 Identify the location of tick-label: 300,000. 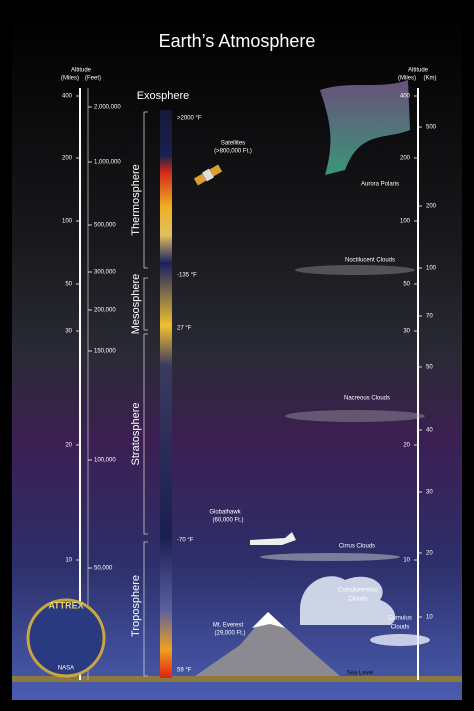
(105, 273).